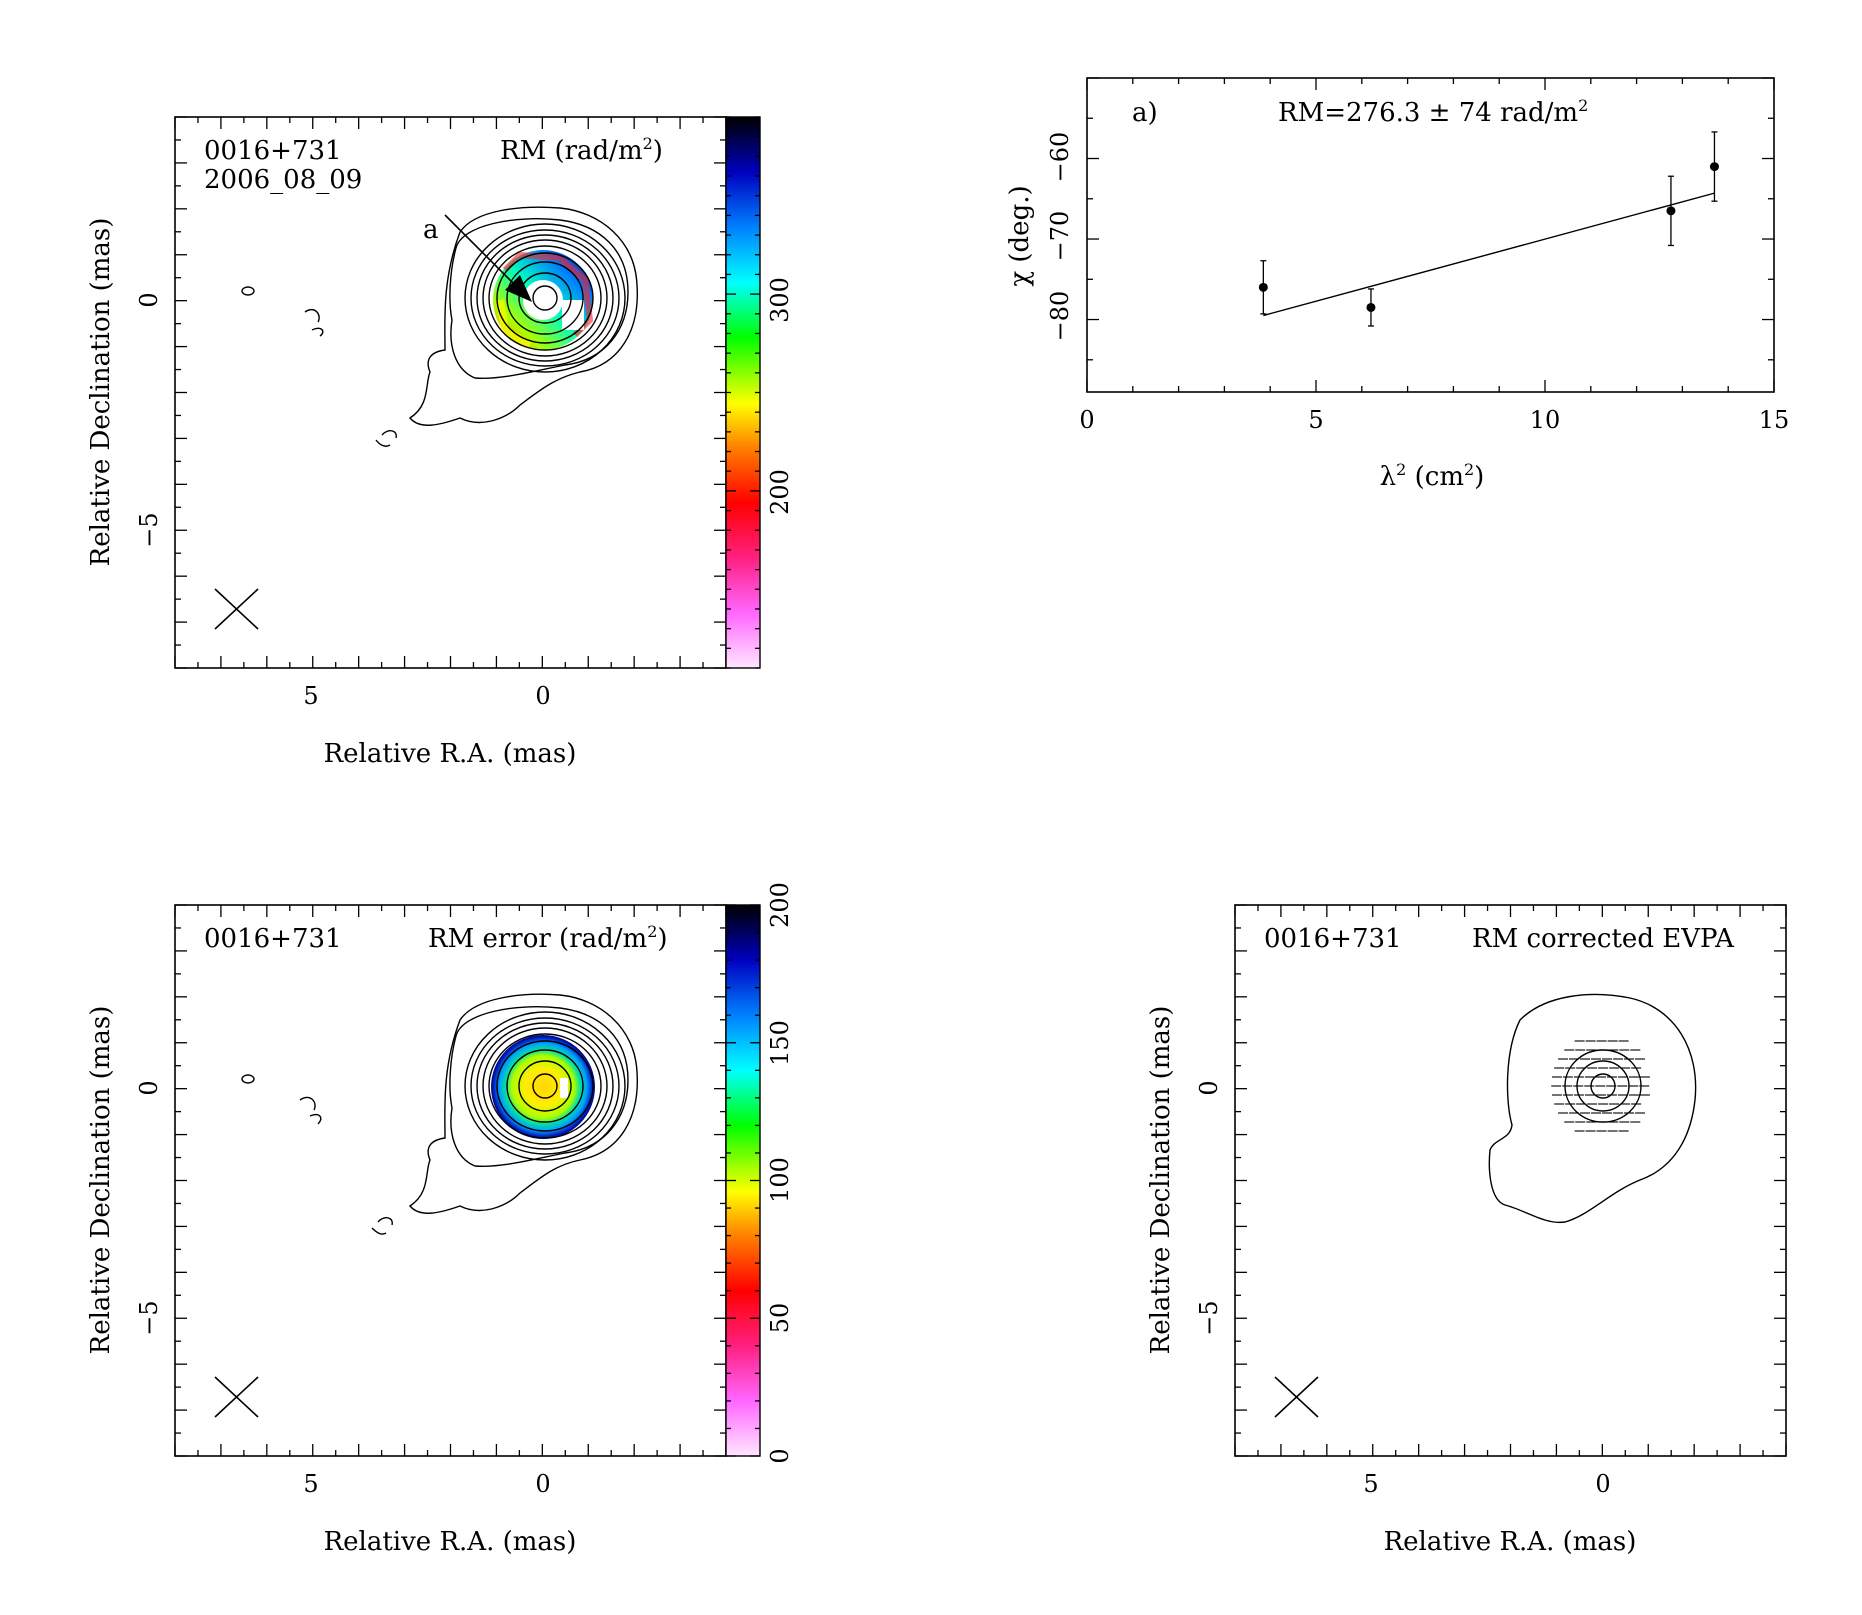  I want to click on fit-ytick-minus80: −80, so click(1060, 316).